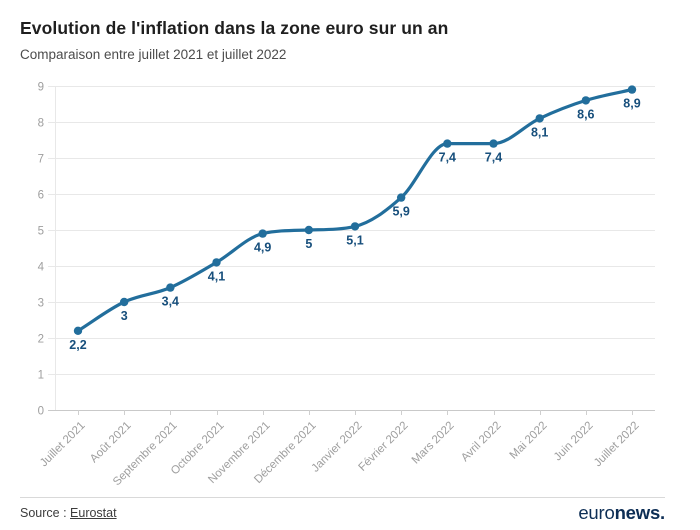 The width and height of the screenshot is (700, 530). I want to click on x-tick-label: Août 2021, so click(111, 443).